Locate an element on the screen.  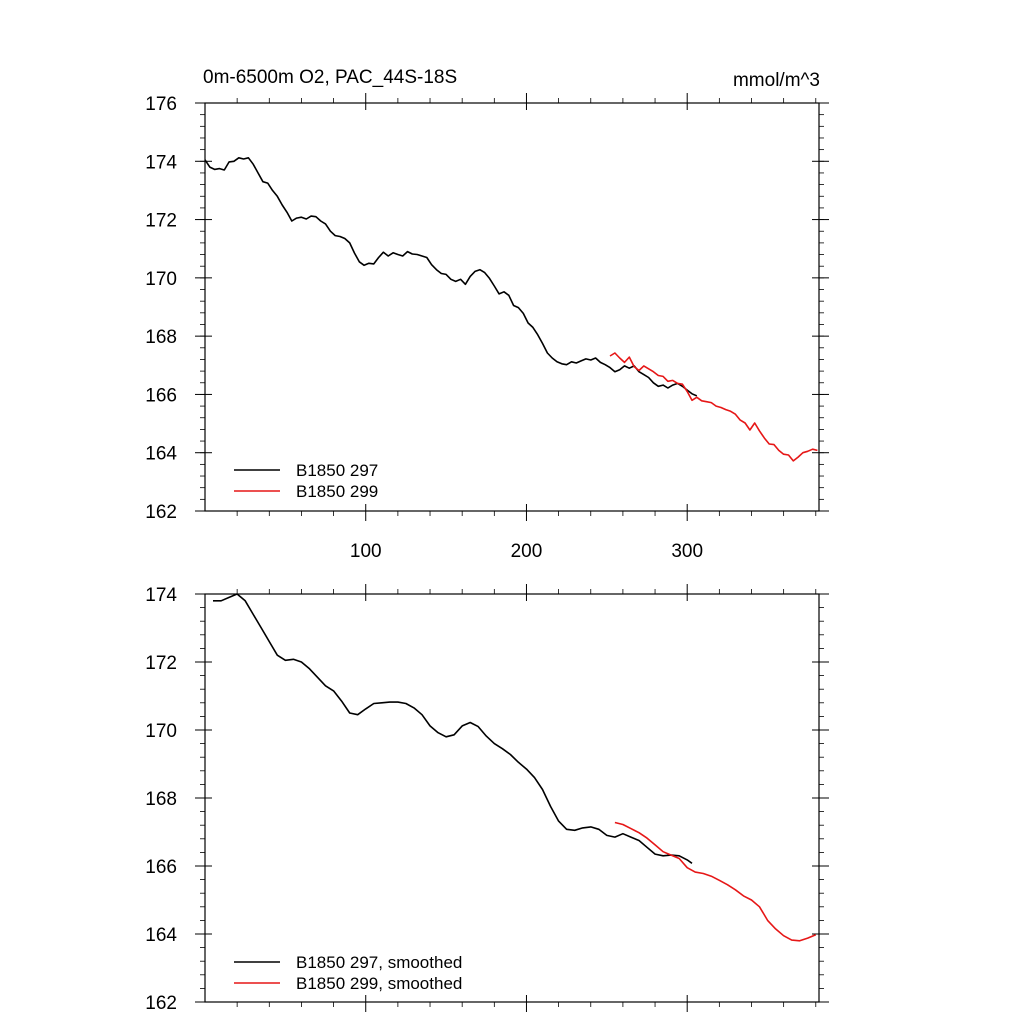
bottom-legend: B1850 297, smoothed B1850 299, smoothed is located at coordinates (348, 973).